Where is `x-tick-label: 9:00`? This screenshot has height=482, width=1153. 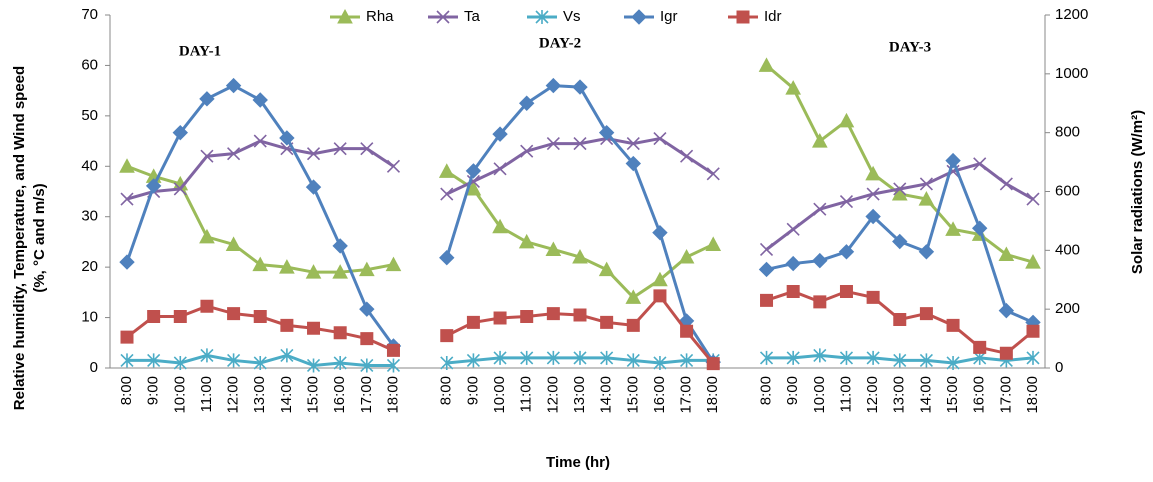
x-tick-label: 9:00 is located at coordinates (472, 390).